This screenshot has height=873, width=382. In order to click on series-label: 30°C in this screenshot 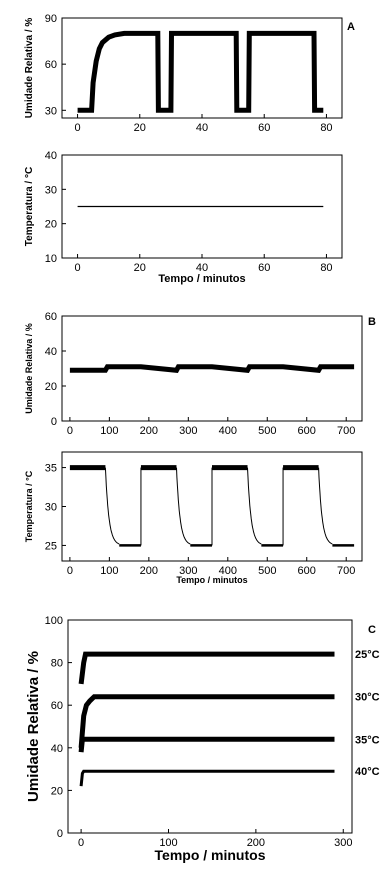, I will do `click(367, 698)`.